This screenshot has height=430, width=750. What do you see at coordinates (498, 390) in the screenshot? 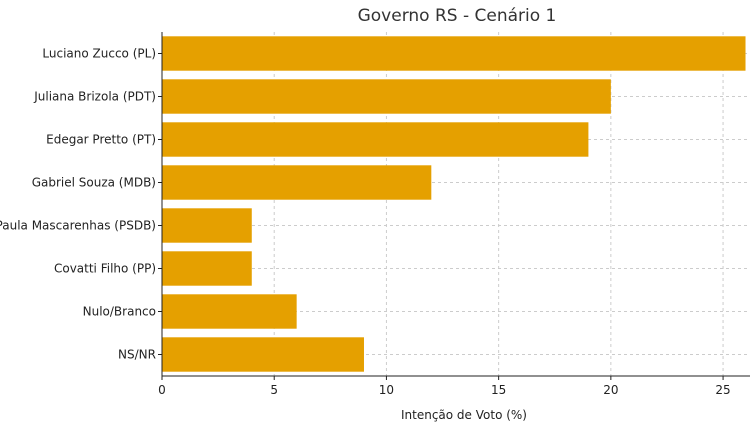
I see `x-tick-label: 15` at bounding box center [498, 390].